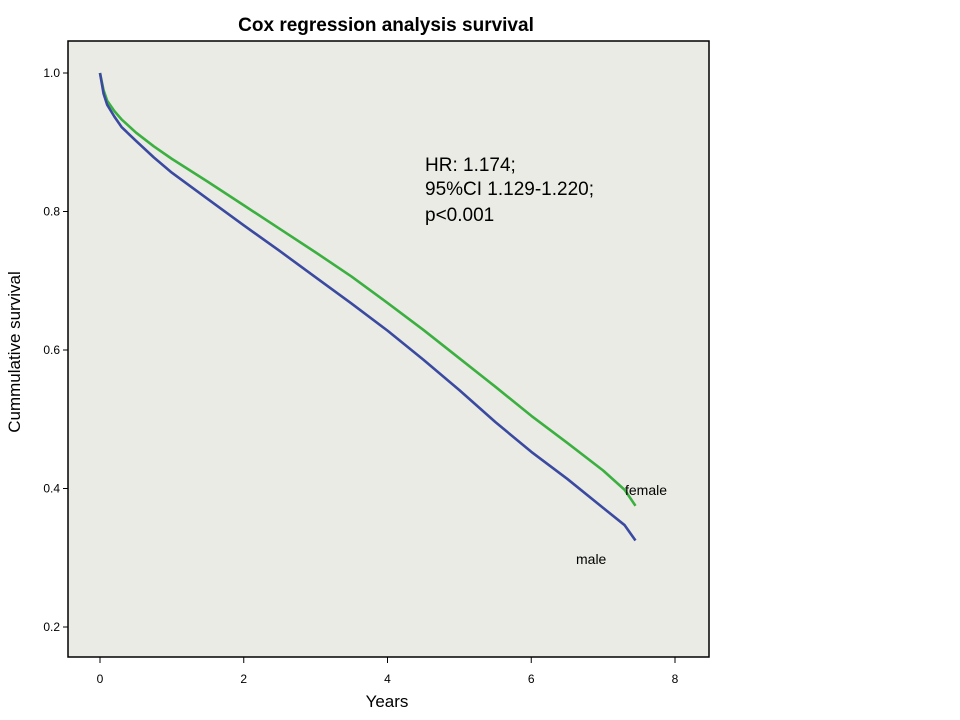 This screenshot has height=720, width=960. What do you see at coordinates (675, 679) in the screenshot?
I see `x-tick-label: 8` at bounding box center [675, 679].